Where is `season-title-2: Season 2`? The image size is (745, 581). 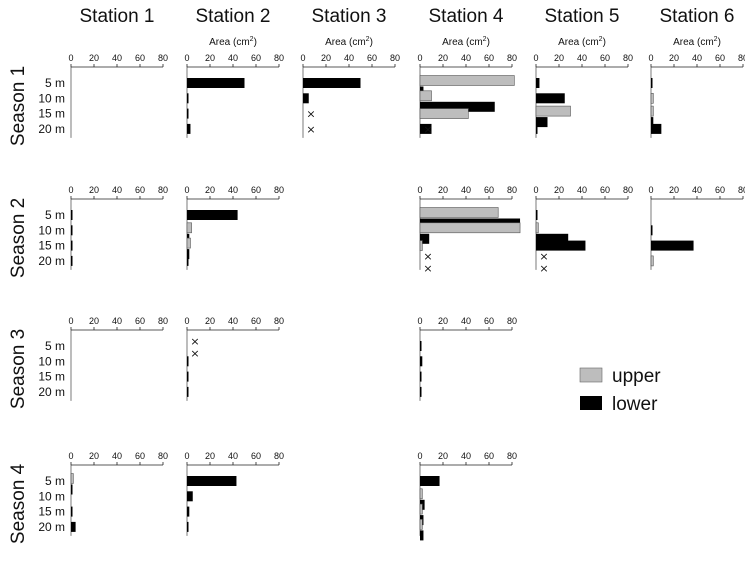 season-title-2: Season 2 is located at coordinates (18, 238).